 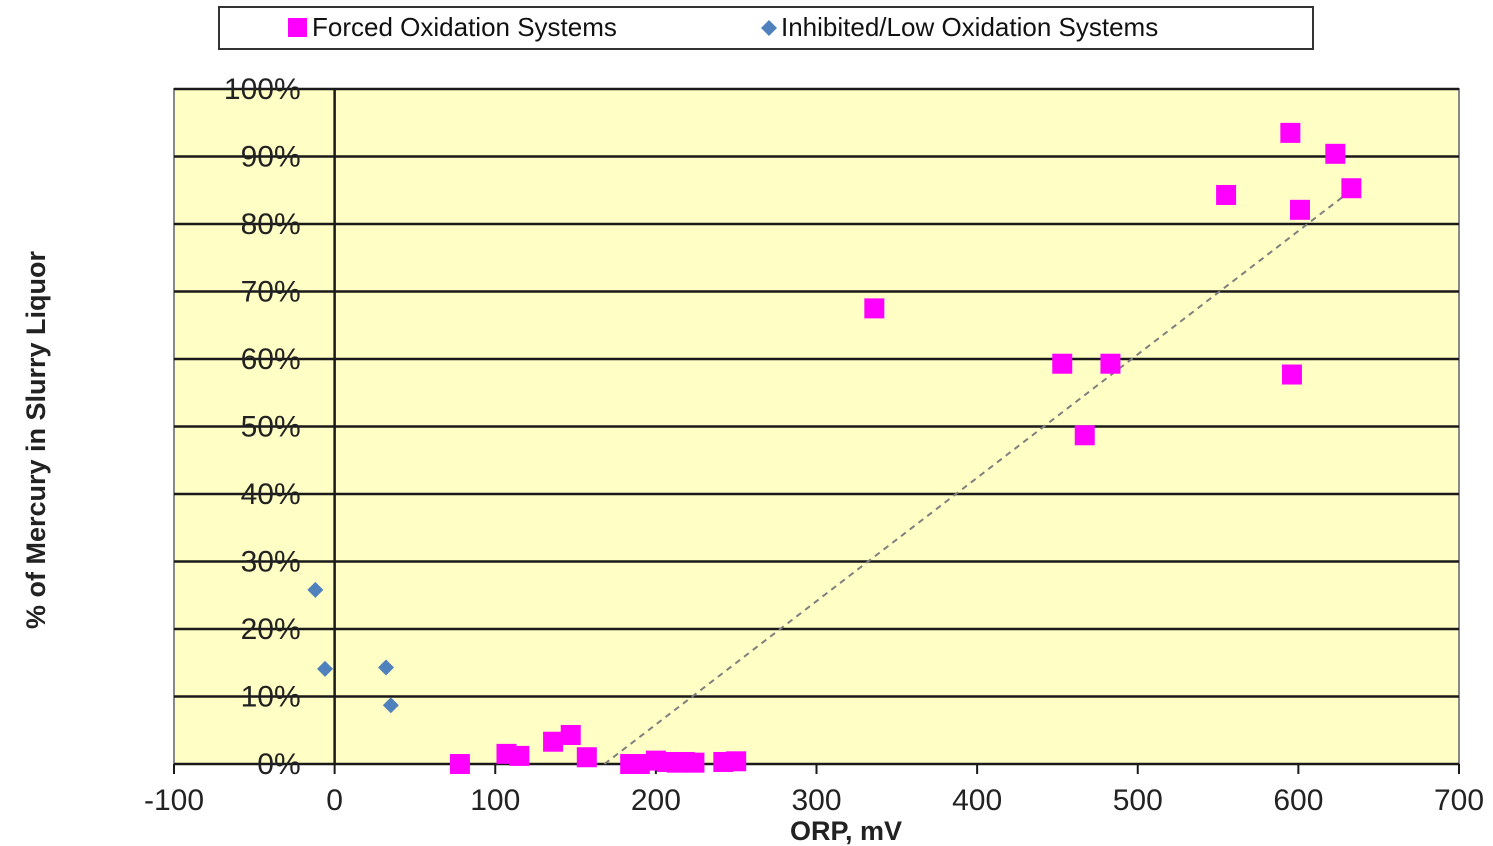 I want to click on legend-marker-inhibited-oxidation, so click(x=769, y=28).